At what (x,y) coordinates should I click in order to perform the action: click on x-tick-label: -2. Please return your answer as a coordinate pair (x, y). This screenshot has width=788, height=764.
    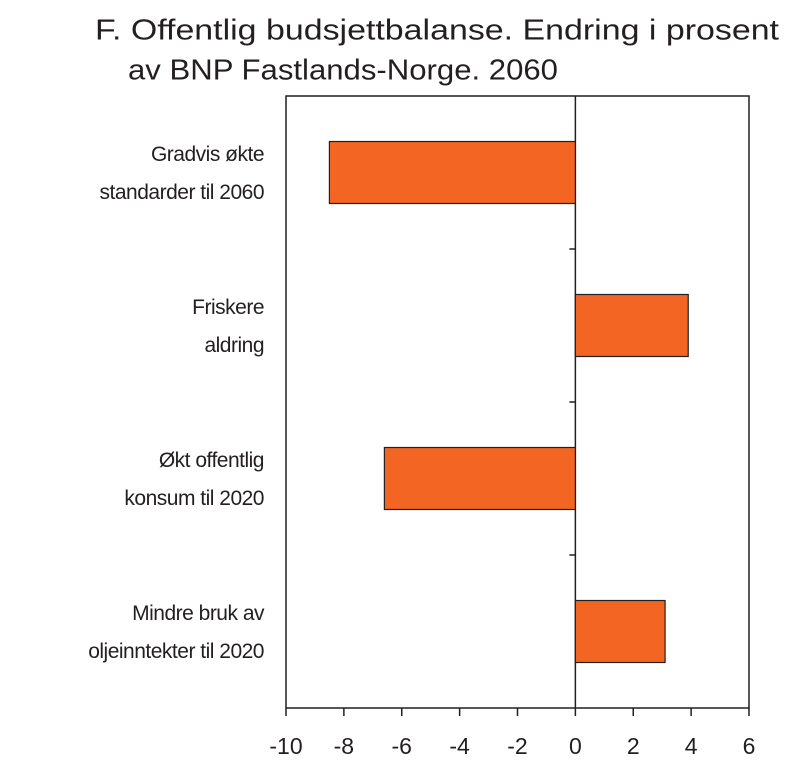
    Looking at the image, I should click on (517, 746).